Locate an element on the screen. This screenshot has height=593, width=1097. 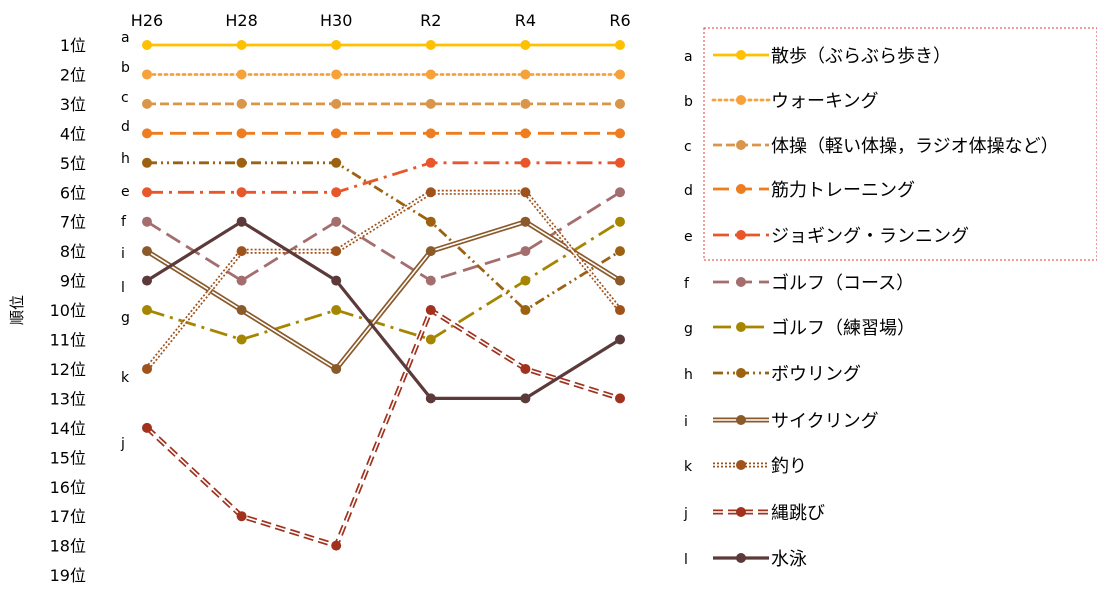
legend-series-name: 体操（軽い体操，ラジオ体操など） is located at coordinates (915, 146).